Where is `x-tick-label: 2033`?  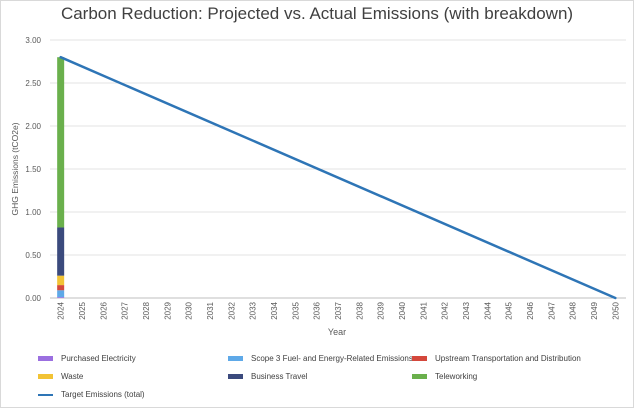
x-tick-label: 2033 is located at coordinates (253, 310).